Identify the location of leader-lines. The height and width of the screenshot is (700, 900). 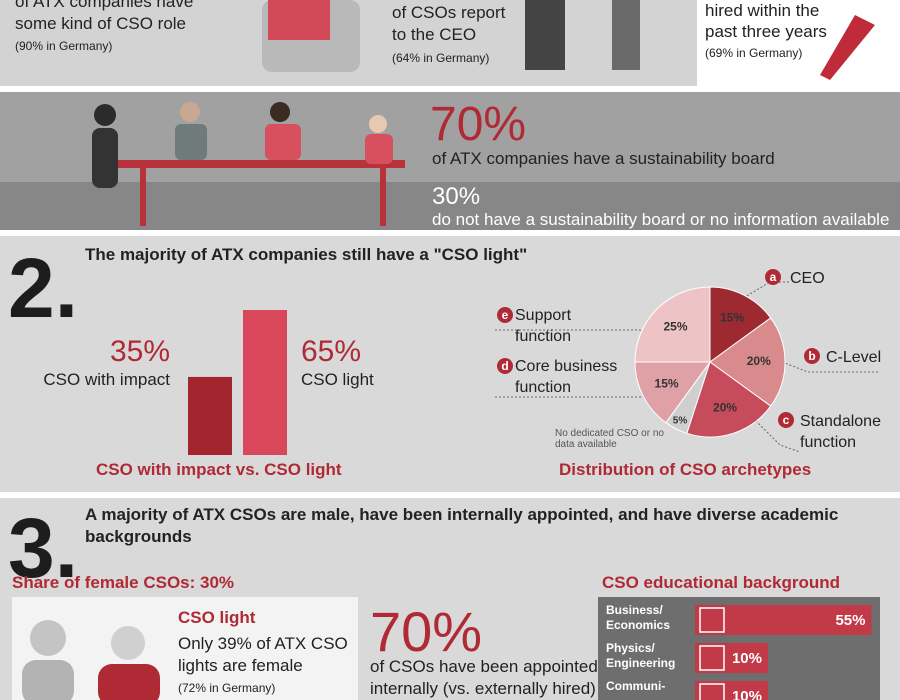
(687, 367).